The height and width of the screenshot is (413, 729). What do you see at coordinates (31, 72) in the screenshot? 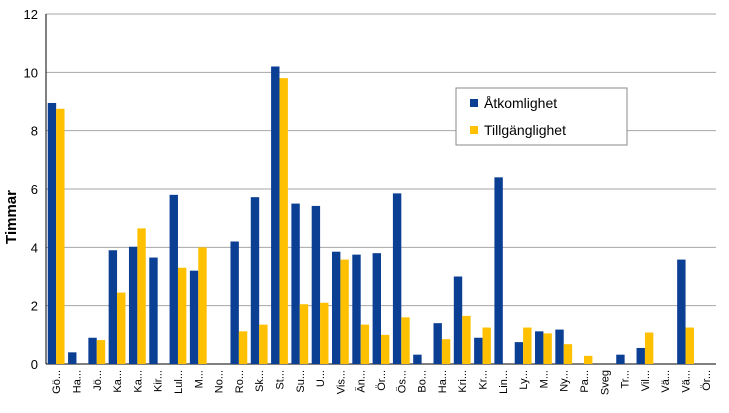
I see `y-tick-label: 10` at bounding box center [31, 72].